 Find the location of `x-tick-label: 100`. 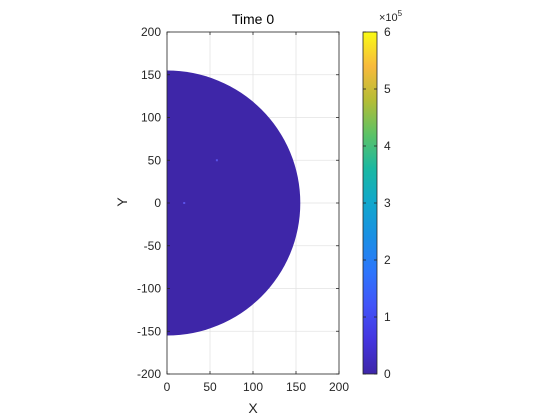

x-tick-label: 100 is located at coordinates (253, 387).